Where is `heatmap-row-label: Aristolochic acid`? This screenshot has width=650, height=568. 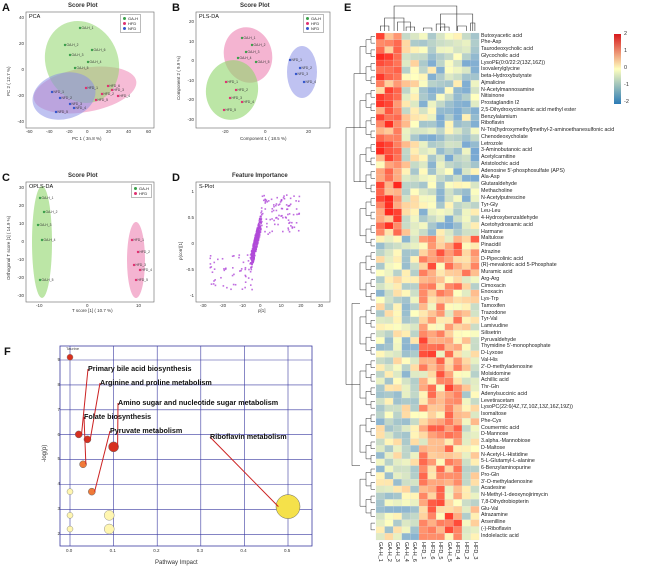 heatmap-row-label: Aristolochic acid is located at coordinates (500, 163).